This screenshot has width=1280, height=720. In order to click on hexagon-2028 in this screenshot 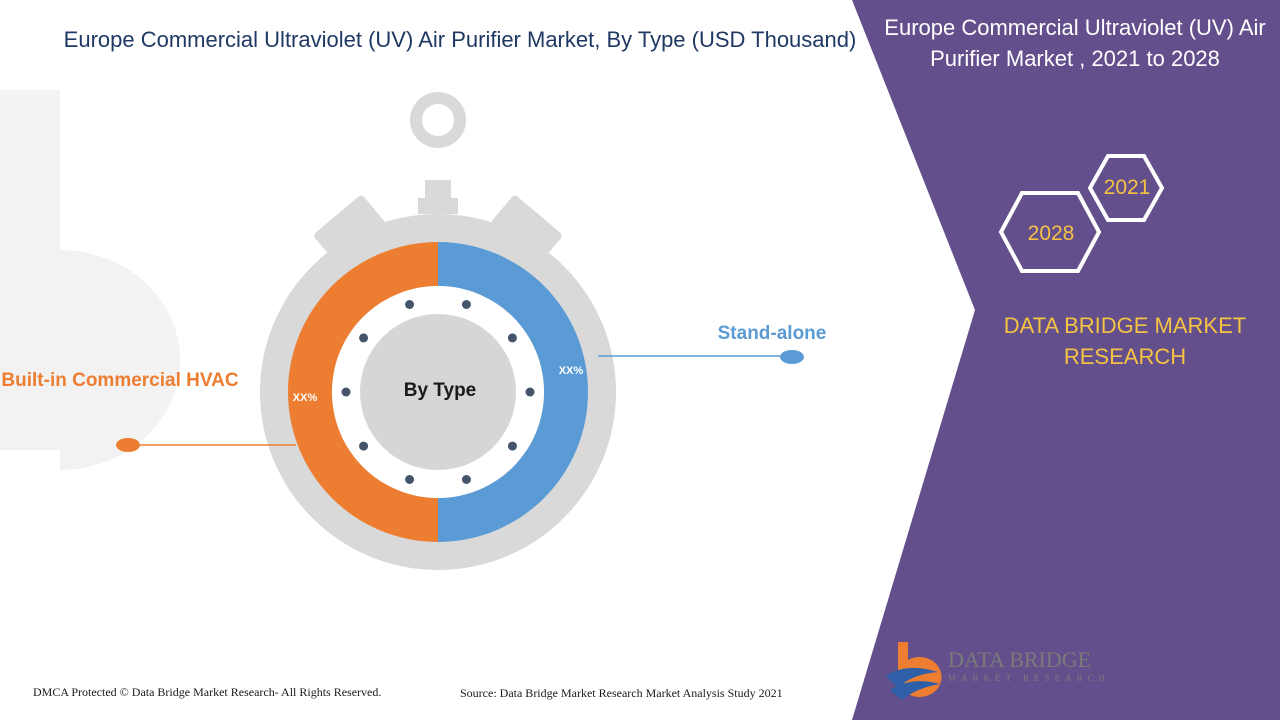, I will do `click(1050, 232)`.